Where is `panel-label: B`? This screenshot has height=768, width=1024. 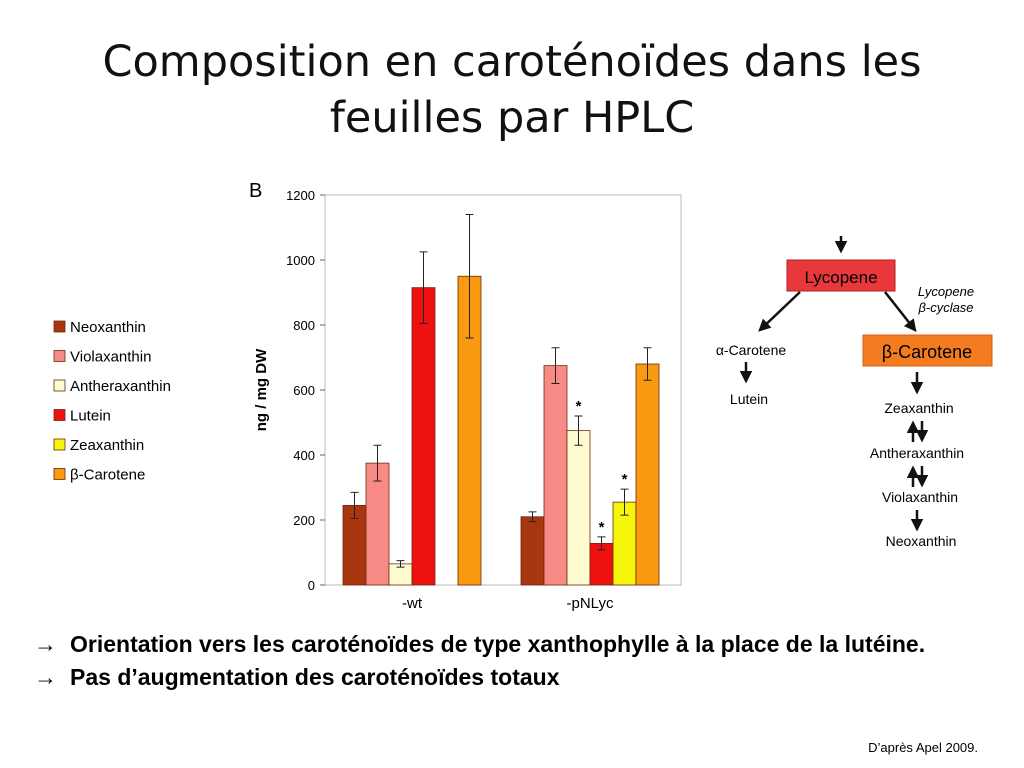 panel-label: B is located at coordinates (255, 191).